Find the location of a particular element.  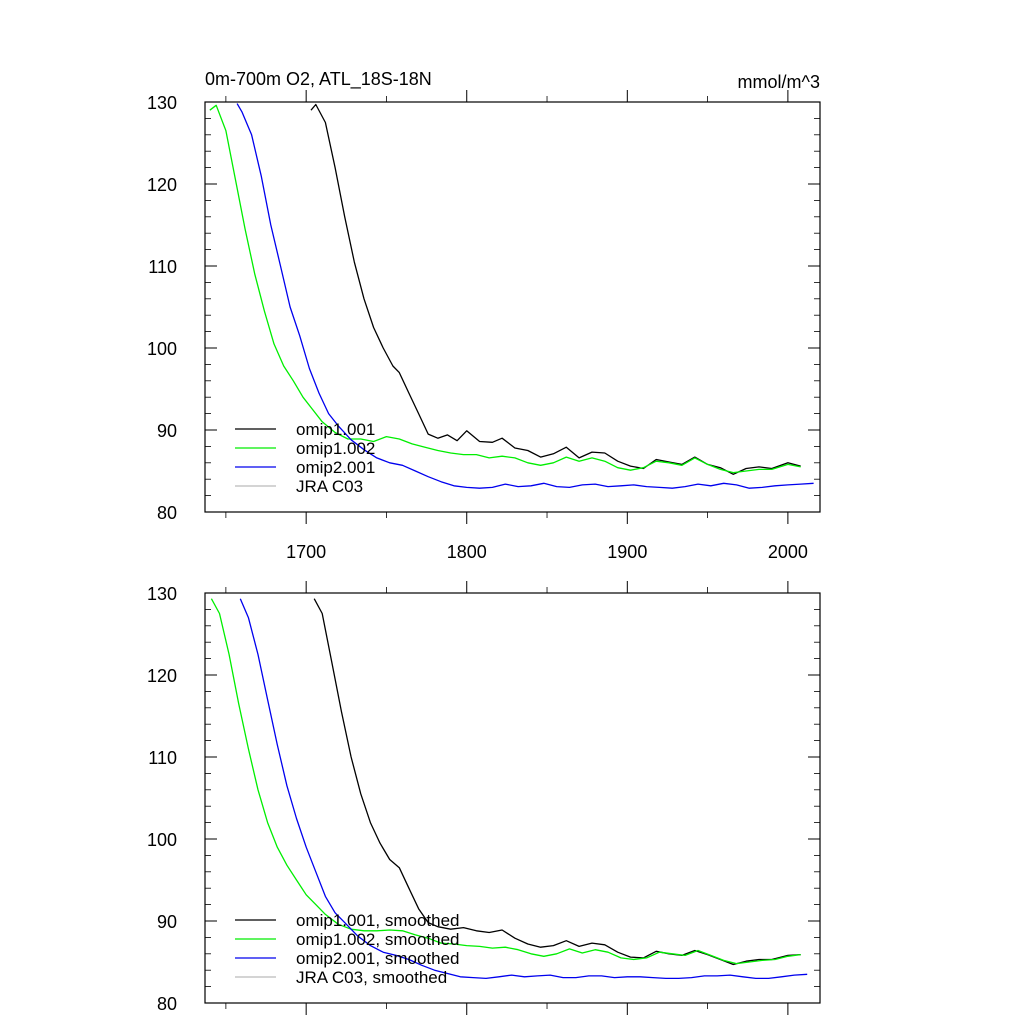

units-label: mmol/m^3 is located at coordinates (779, 82).